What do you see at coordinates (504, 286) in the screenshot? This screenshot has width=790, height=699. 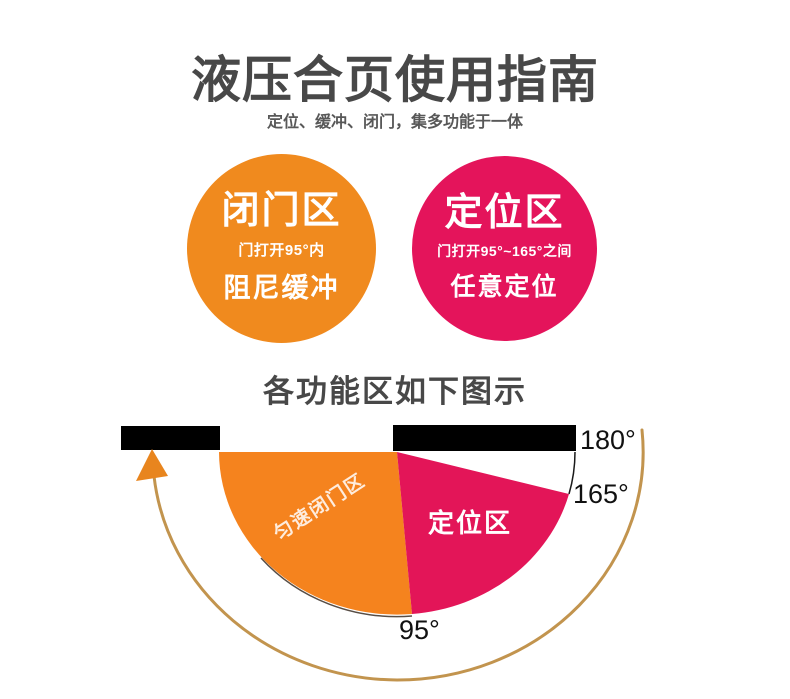 I see `positioning-zone-behavior: 任意定位` at bounding box center [504, 286].